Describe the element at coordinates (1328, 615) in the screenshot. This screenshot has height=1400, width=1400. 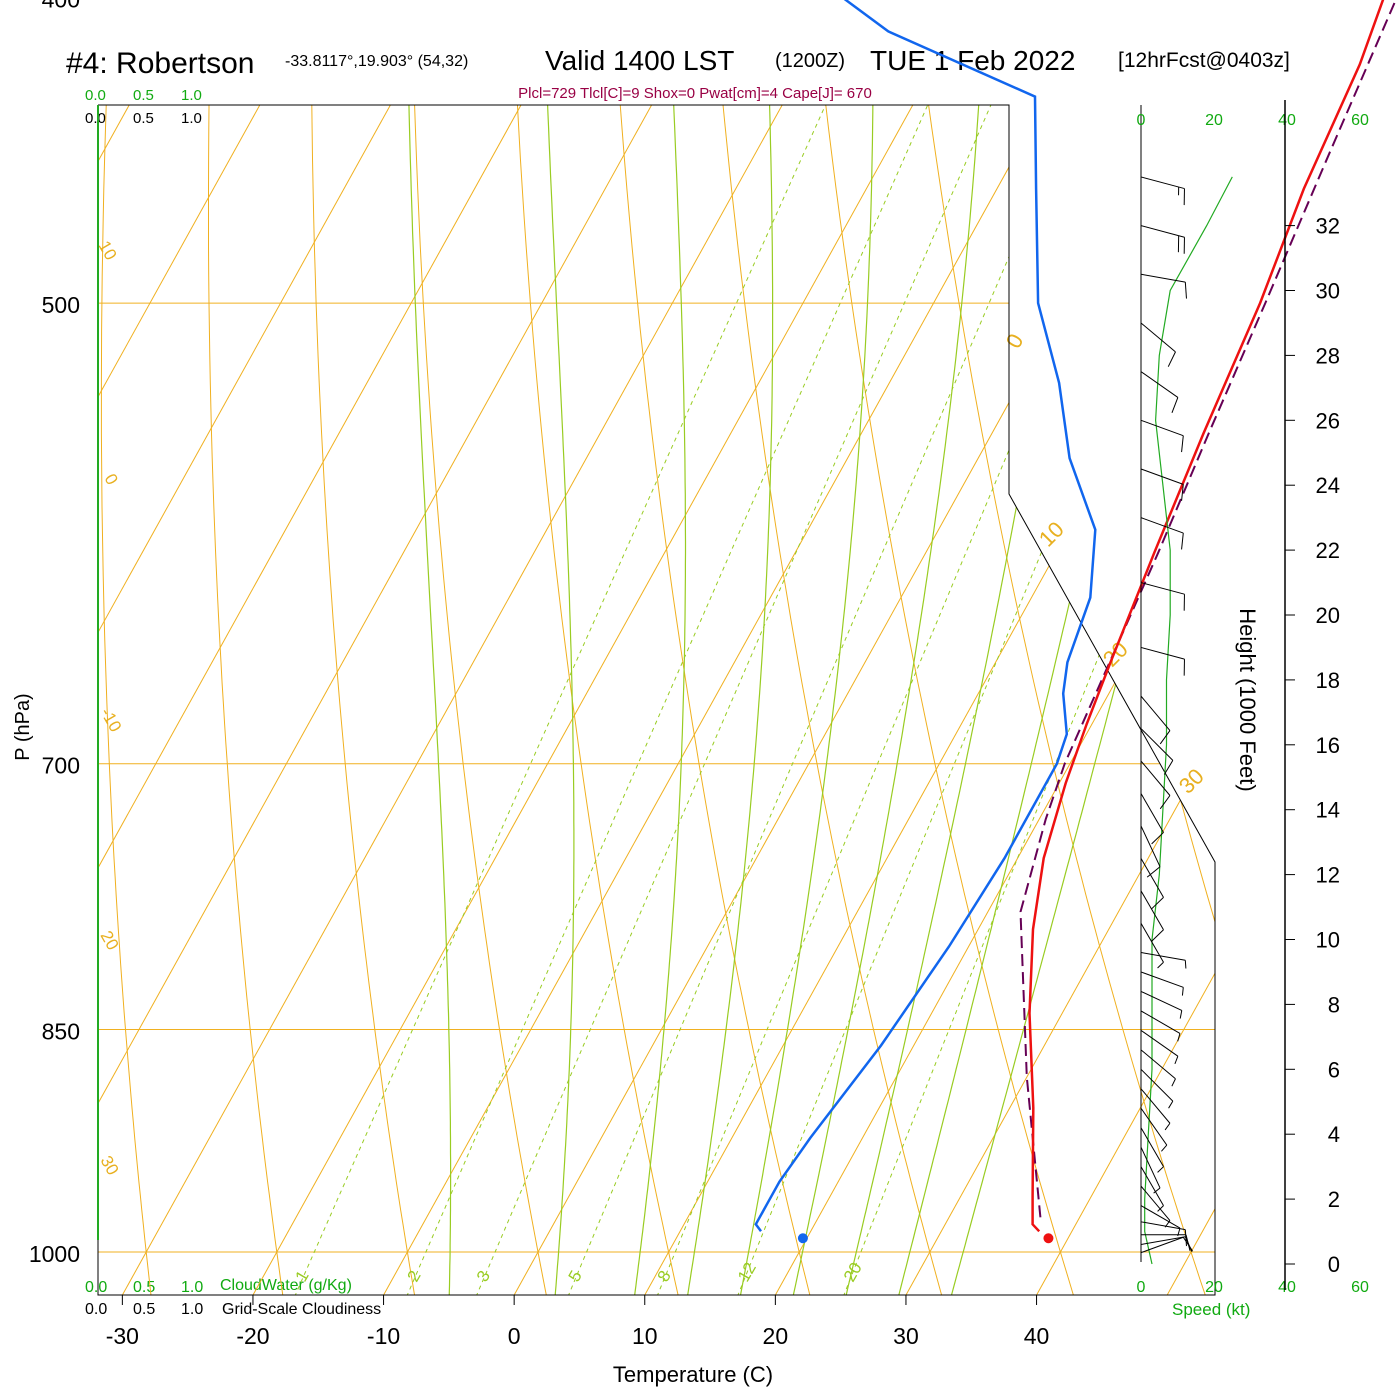
I see `height-tick-label: 20` at that location.